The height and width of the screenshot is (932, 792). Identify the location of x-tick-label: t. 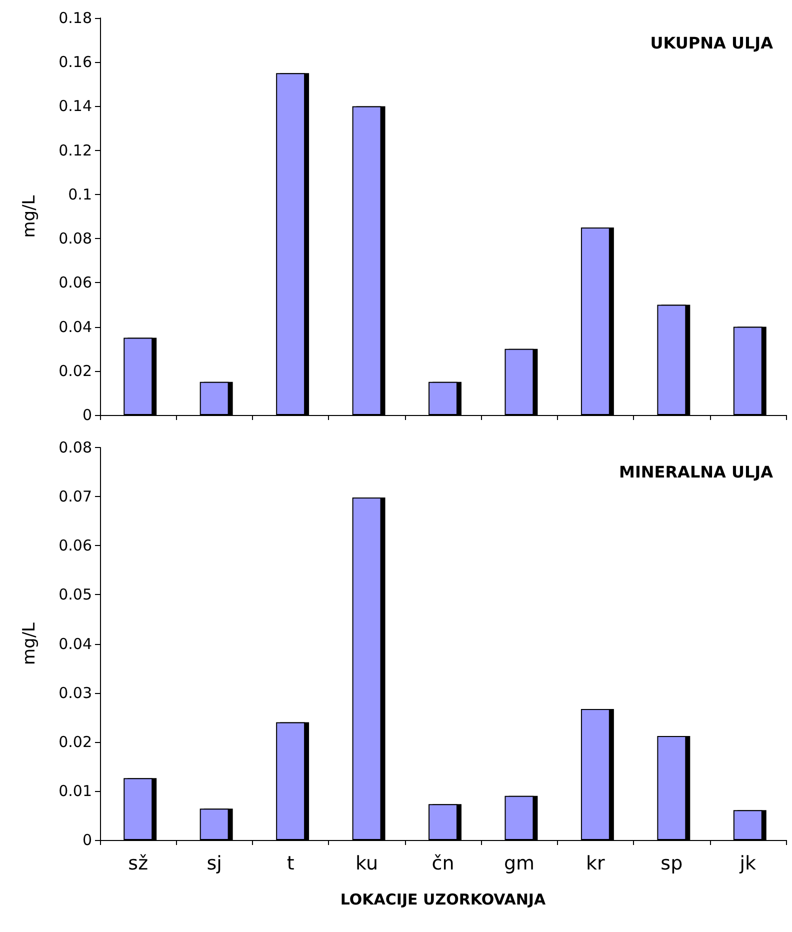
(290, 863).